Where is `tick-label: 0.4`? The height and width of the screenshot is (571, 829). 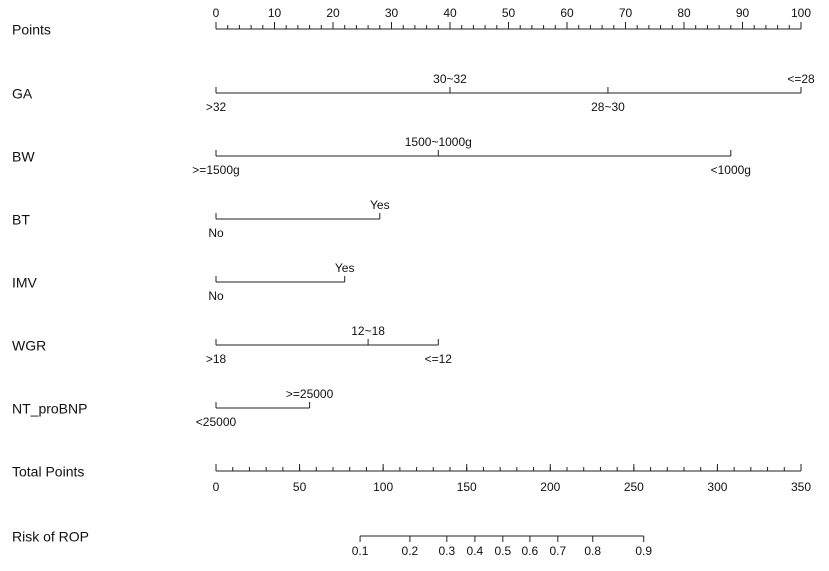
tick-label: 0.4 is located at coordinates (475, 551).